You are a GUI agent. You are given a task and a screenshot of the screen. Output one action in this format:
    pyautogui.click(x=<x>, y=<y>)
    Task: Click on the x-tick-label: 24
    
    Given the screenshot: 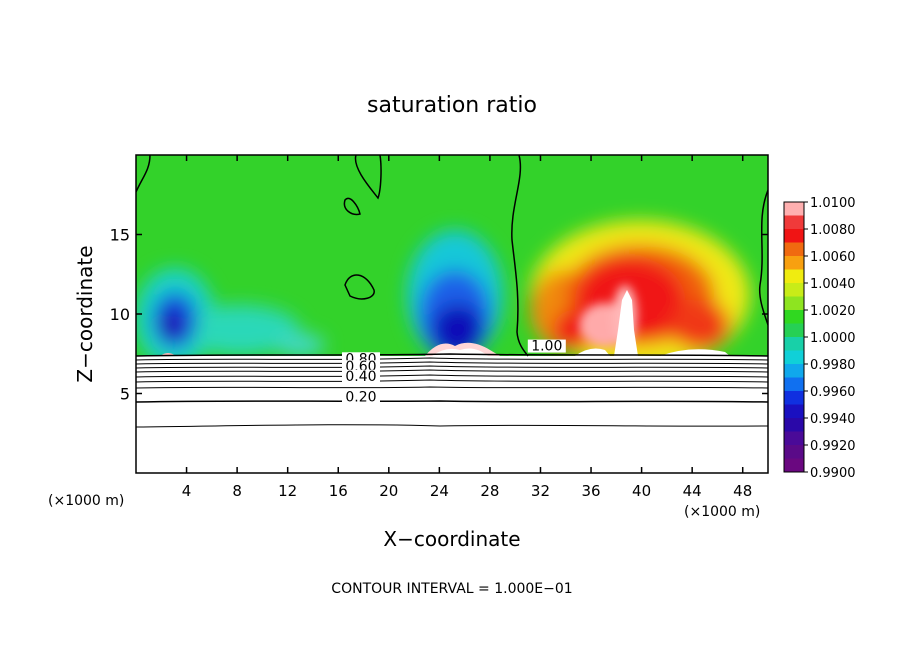 What is the action you would take?
    pyautogui.click(x=439, y=491)
    